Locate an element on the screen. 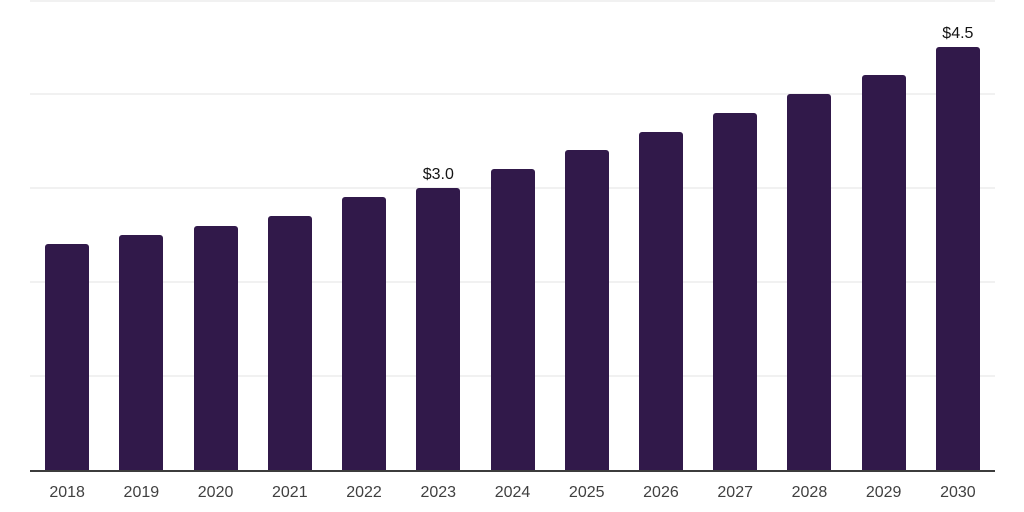  x-tick-label-2028: 2028 is located at coordinates (809, 492).